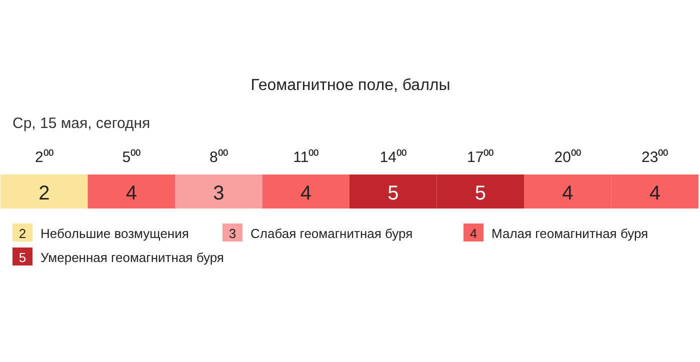 This screenshot has width=700, height=362. Describe the element at coordinates (22, 233) in the screenshot. I see `text: 2` at that location.